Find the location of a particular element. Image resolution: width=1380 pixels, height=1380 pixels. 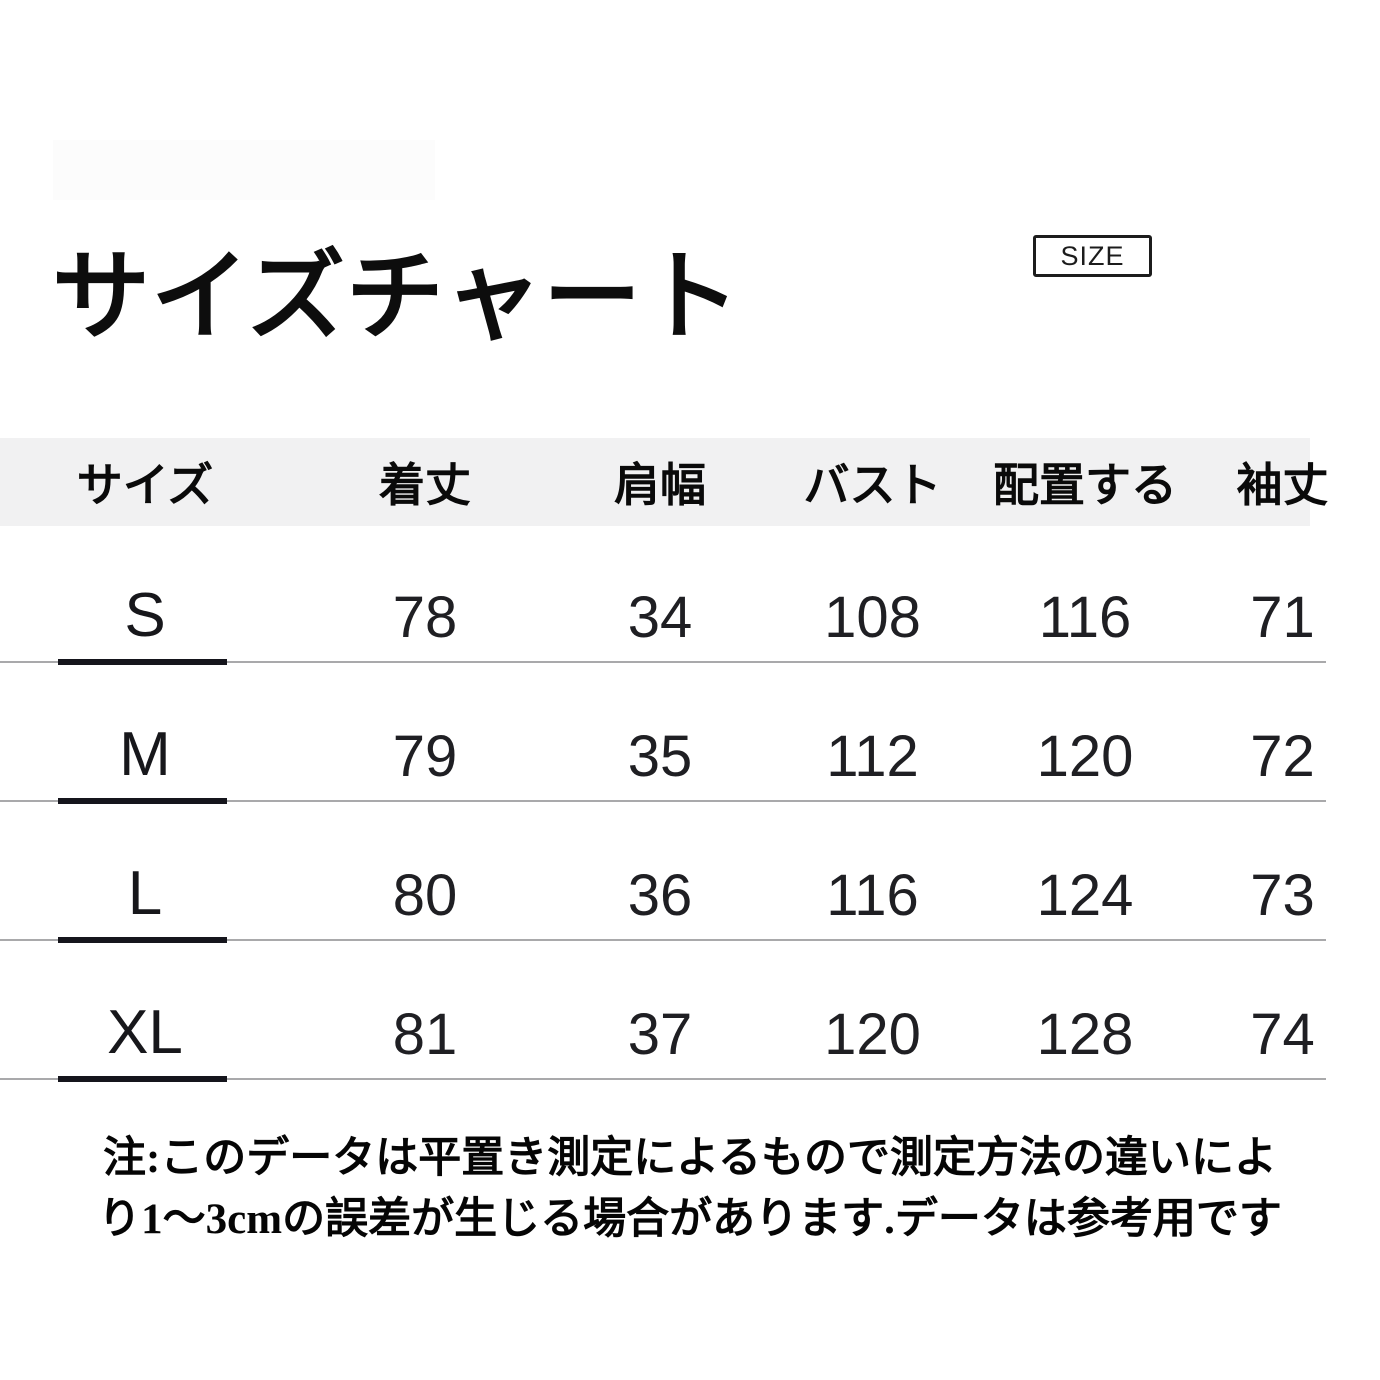

cell-length: 81 is located at coordinates (425, 1034).